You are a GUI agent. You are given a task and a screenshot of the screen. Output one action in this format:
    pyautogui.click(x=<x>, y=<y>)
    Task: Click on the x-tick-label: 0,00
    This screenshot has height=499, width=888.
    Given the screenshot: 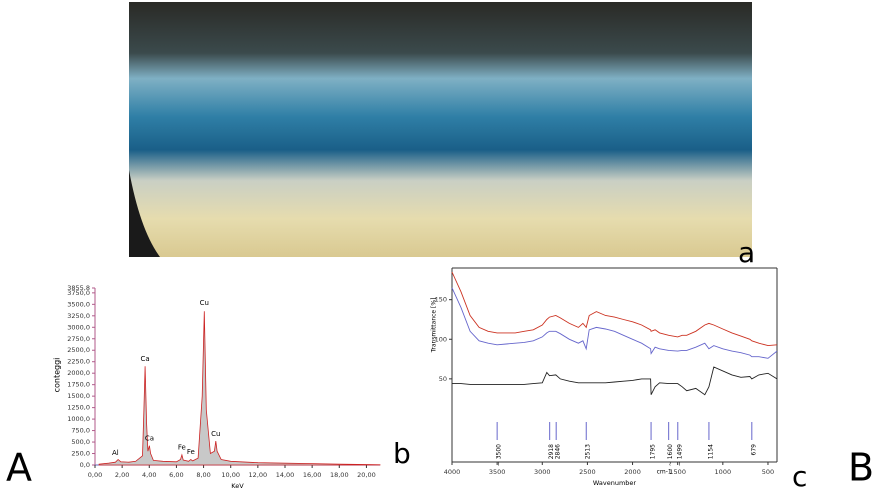 What is the action you would take?
    pyautogui.click(x=95, y=475)
    